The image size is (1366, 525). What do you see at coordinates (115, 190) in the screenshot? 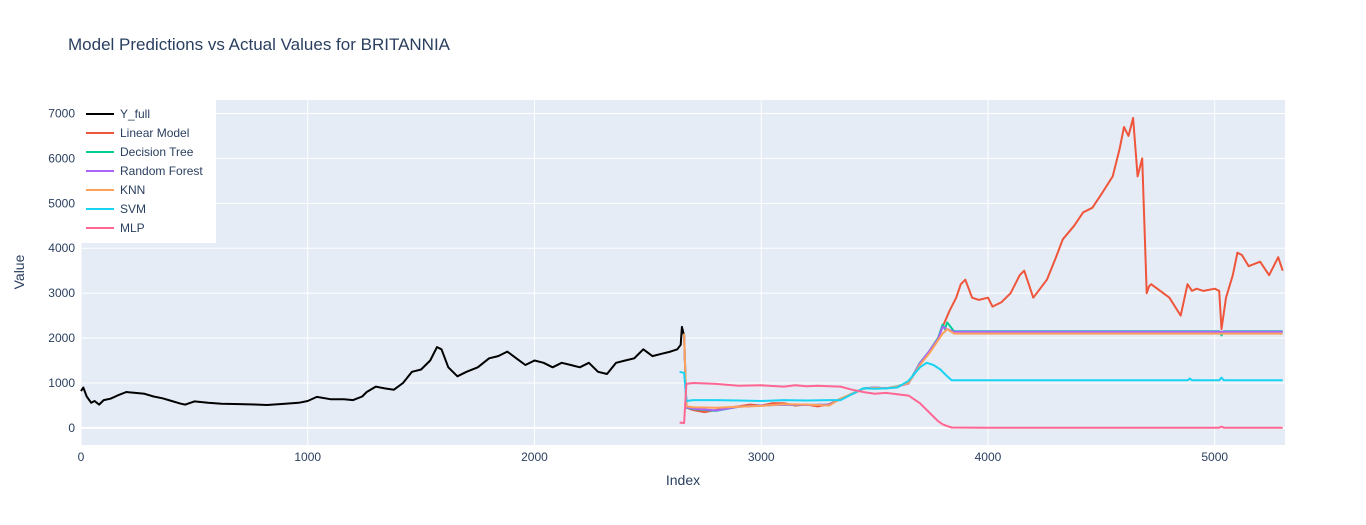
I see `legend-item-knn: KNN` at bounding box center [115, 190].